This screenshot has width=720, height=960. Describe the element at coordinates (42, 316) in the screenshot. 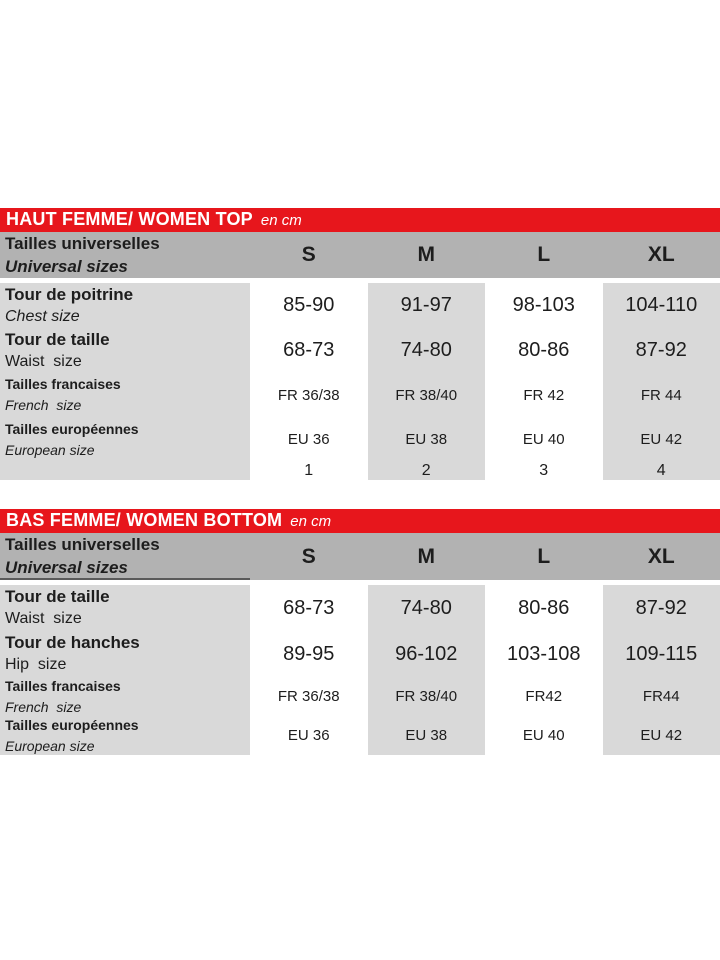

I see `row-label-en: Chest size` at that location.